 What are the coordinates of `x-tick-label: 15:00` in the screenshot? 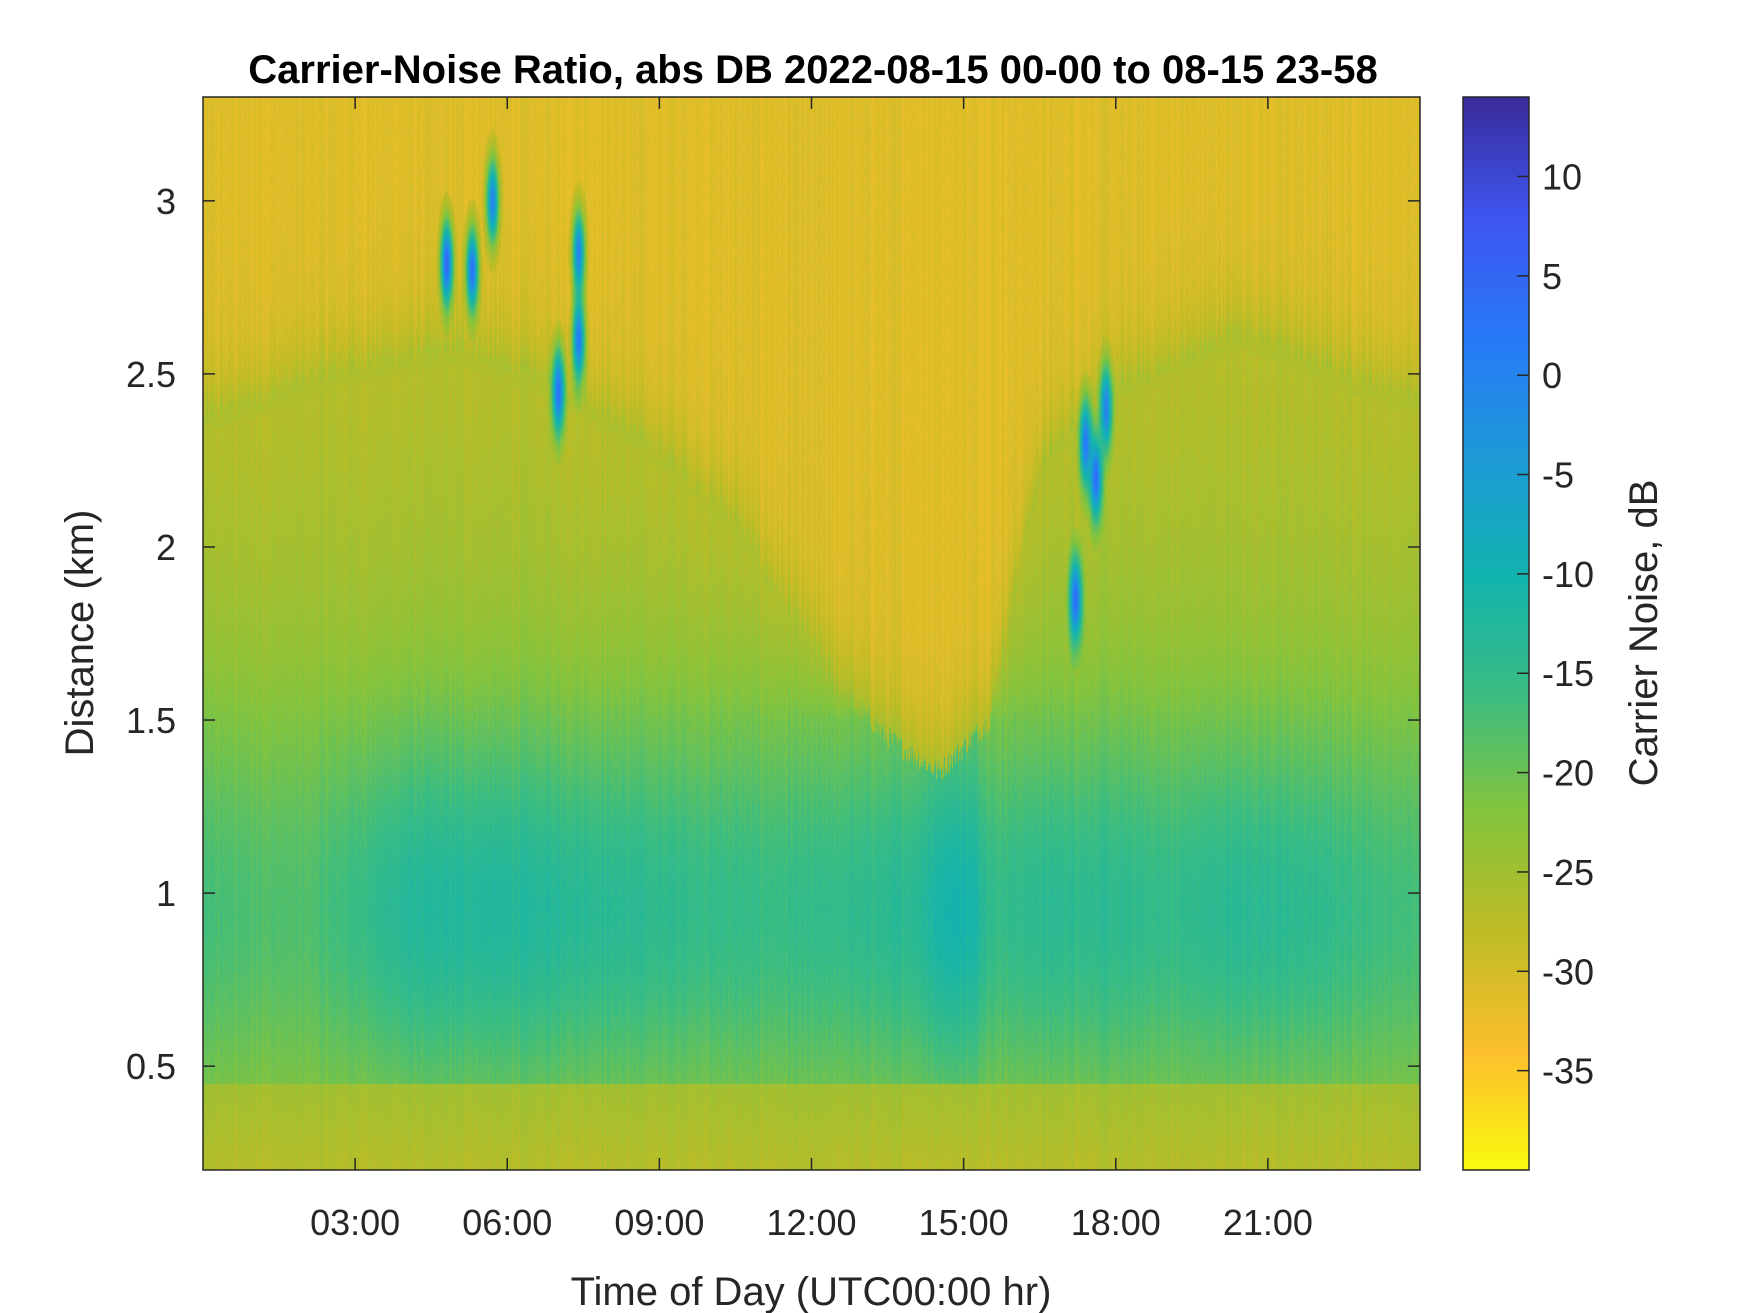 It's located at (964, 1222).